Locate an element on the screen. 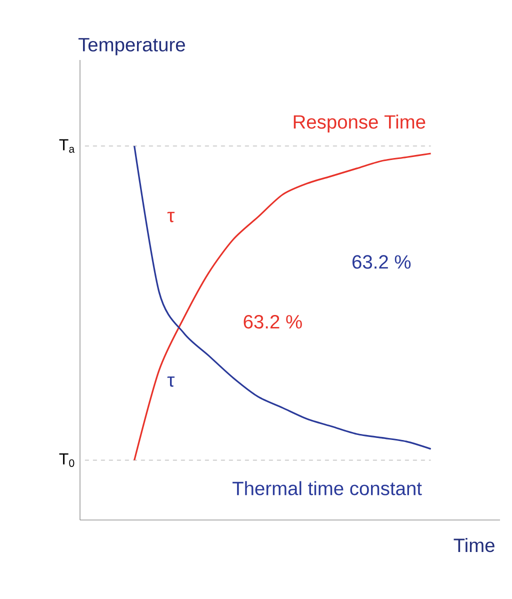 Image resolution: width=512 pixels, height=599 pixels. series-label: Thermal time constant is located at coordinates (327, 488).